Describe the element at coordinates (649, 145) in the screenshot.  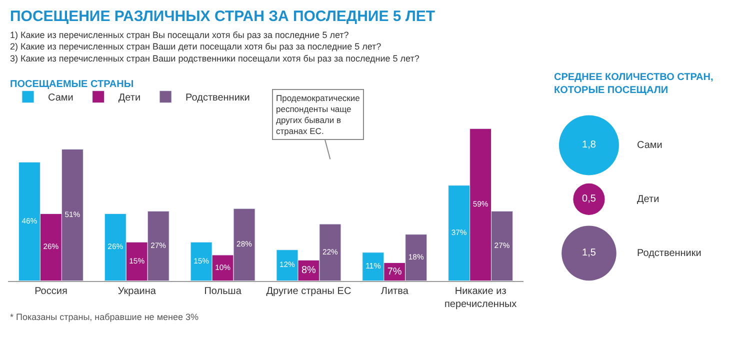
I see `category-label: Сами` at that location.